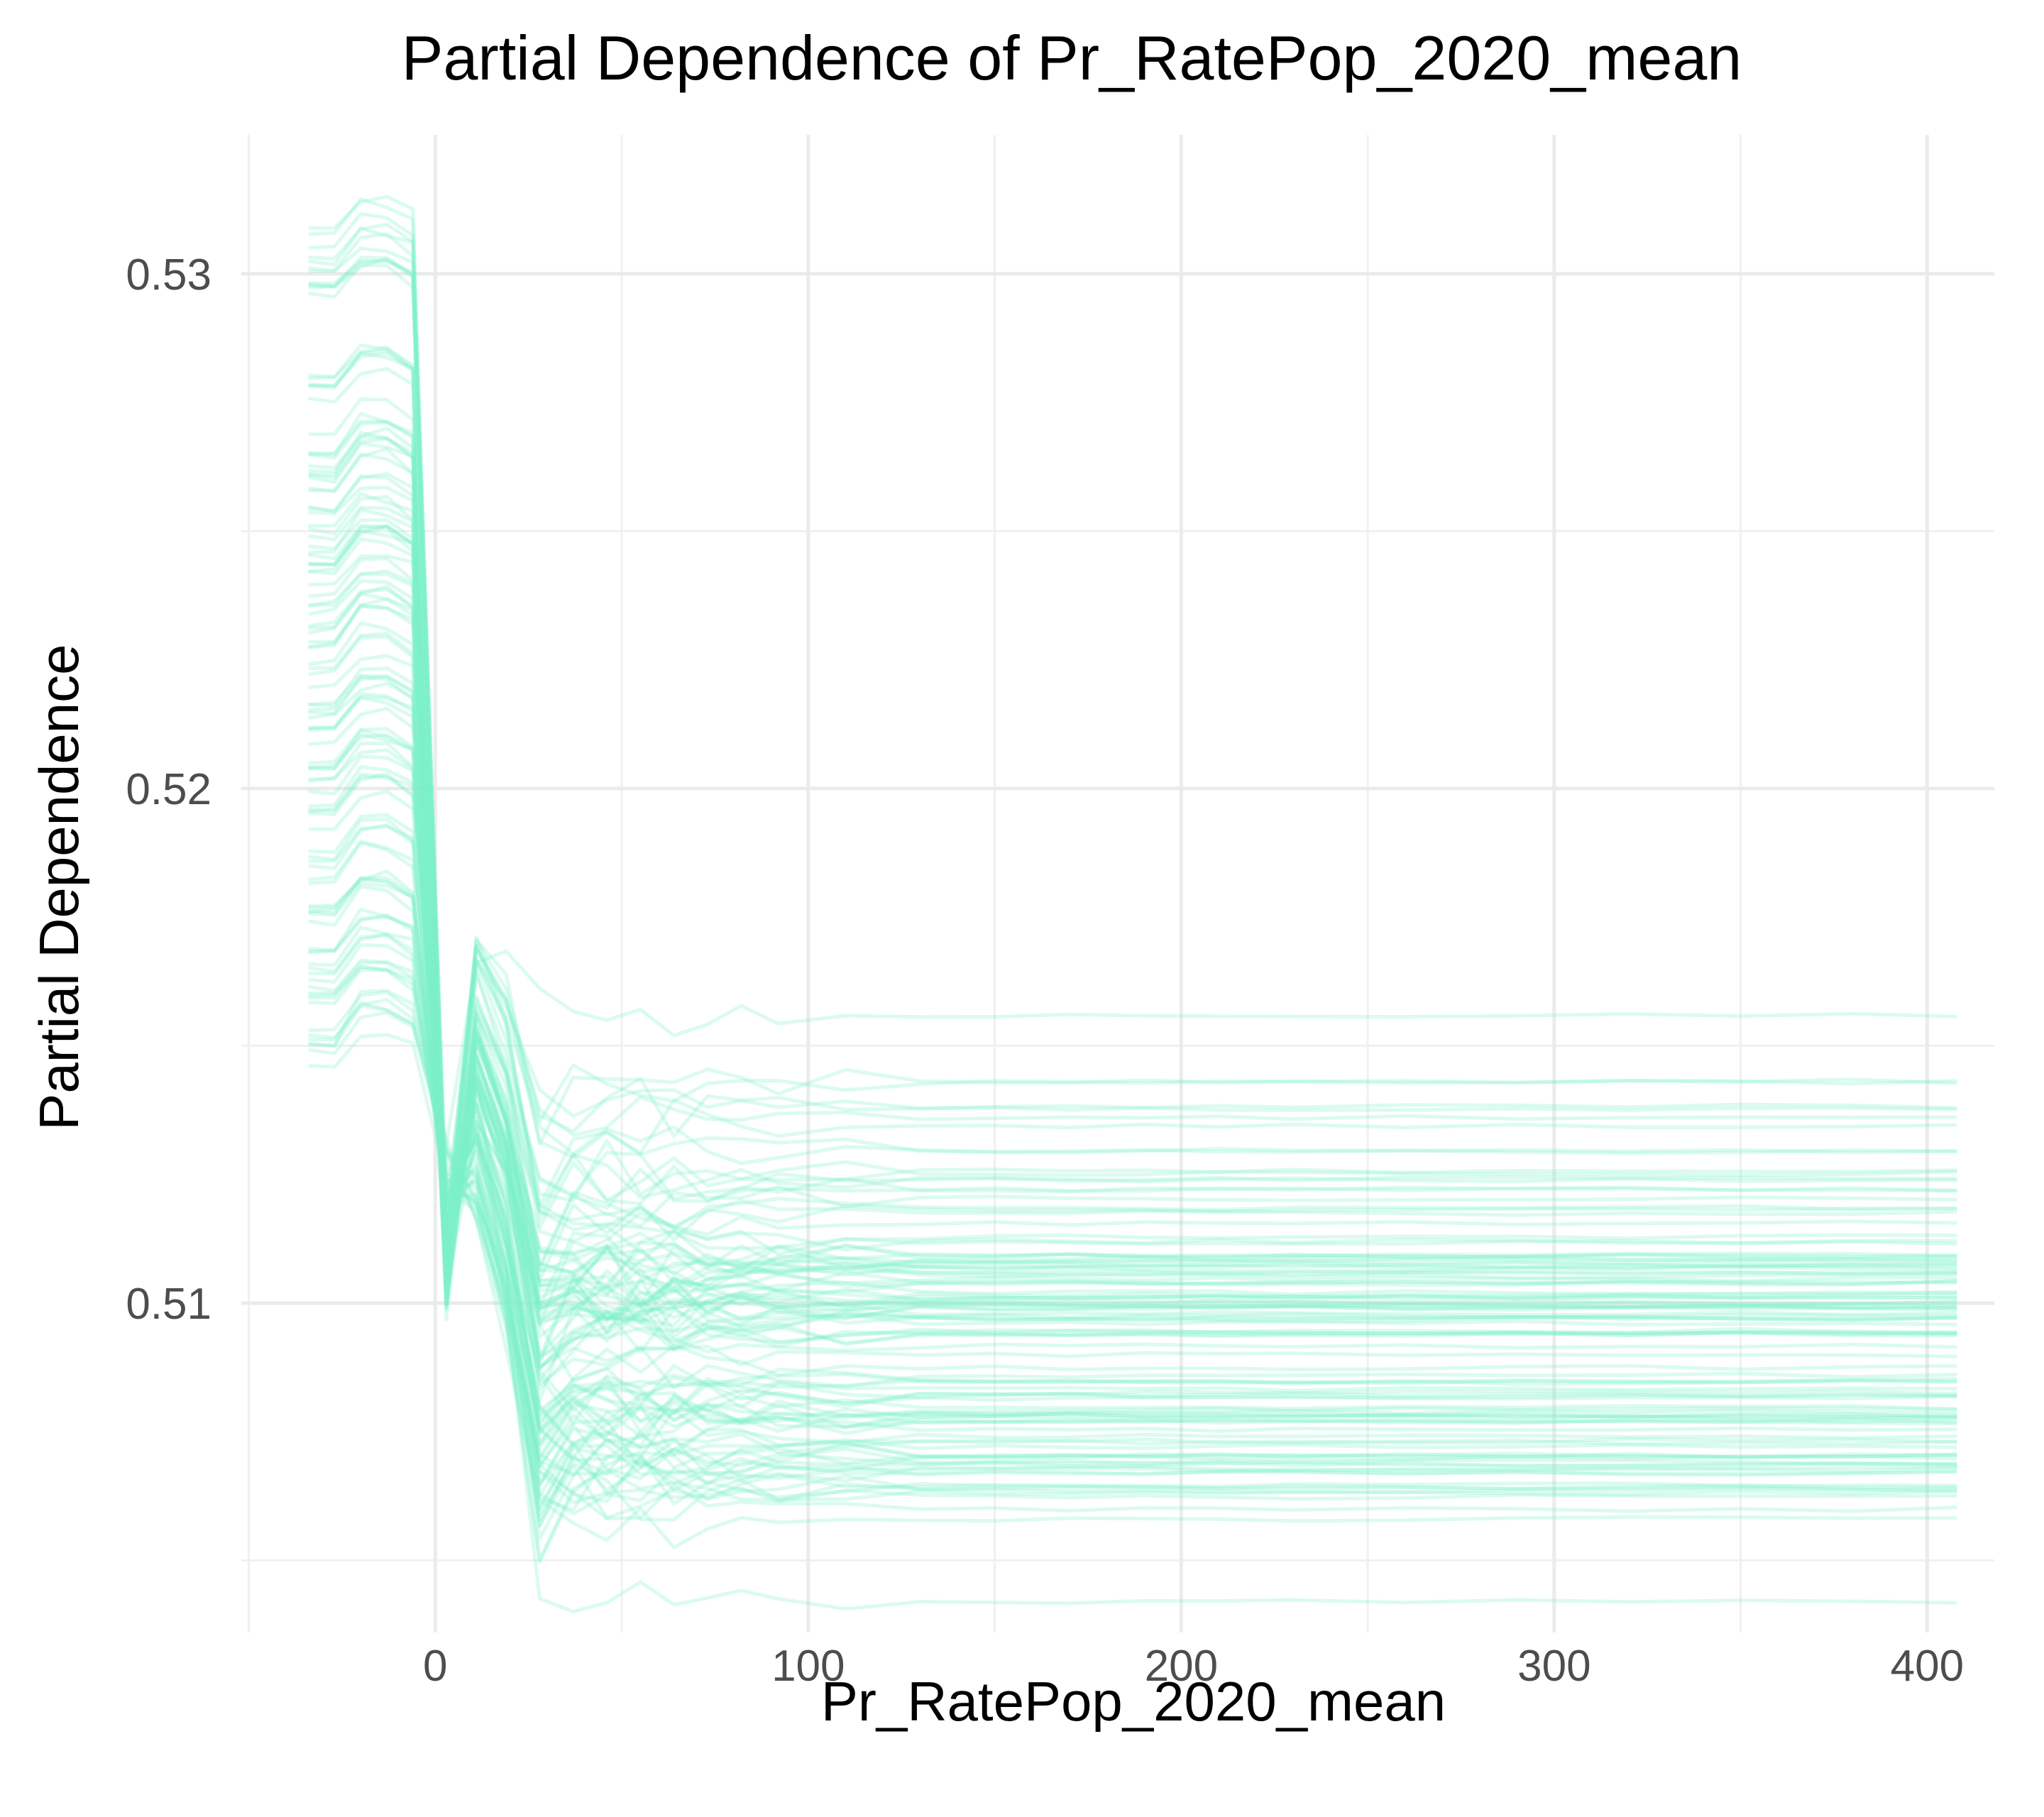  What do you see at coordinates (168, 790) in the screenshot?
I see `y-axis-tick-labels: 0.51 0.52 0.53` at bounding box center [168, 790].